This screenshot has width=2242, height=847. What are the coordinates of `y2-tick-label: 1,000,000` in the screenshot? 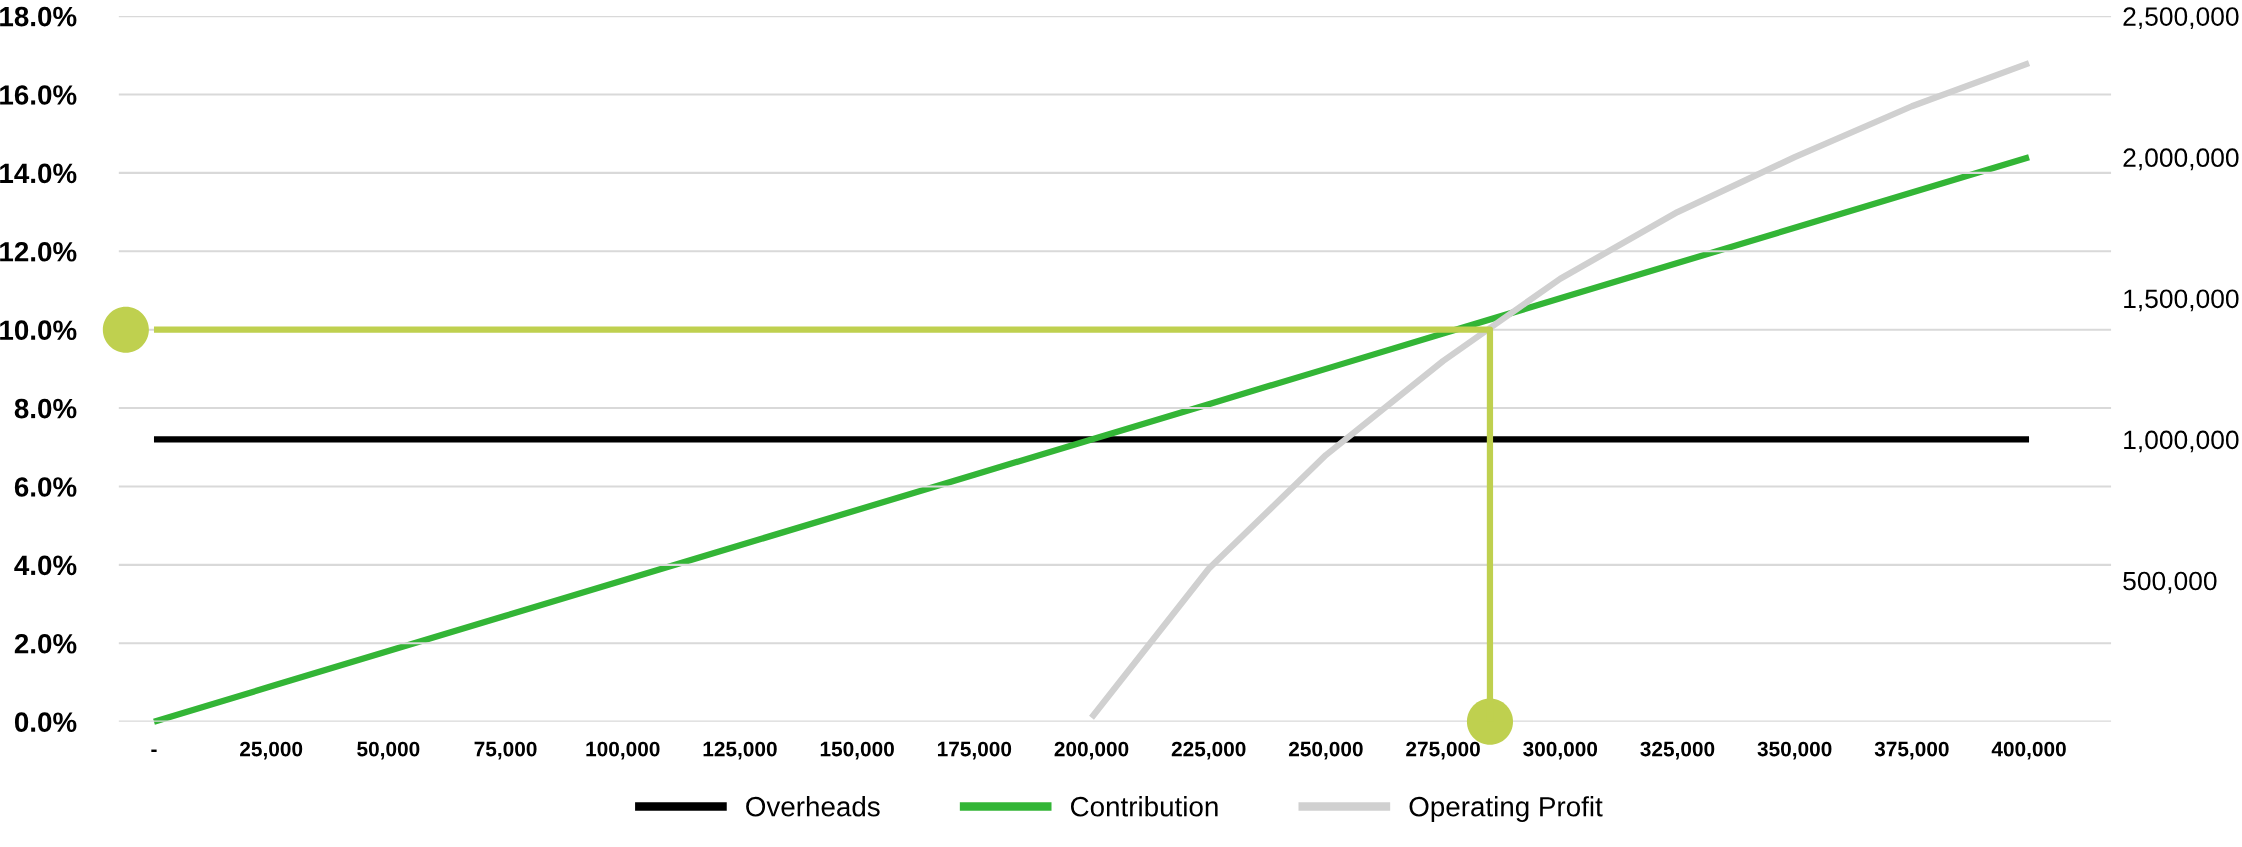 It's located at (2181, 441).